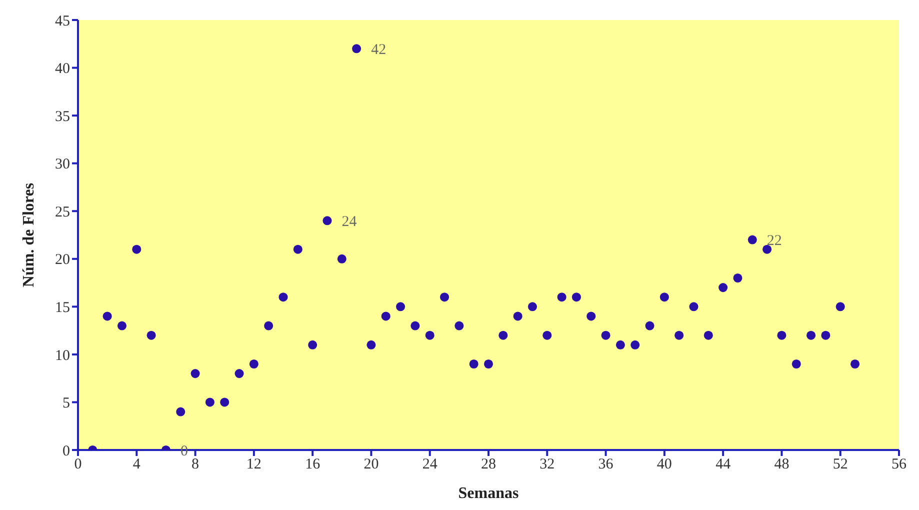 This screenshot has width=919, height=510. I want to click on x-tick-label: 0, so click(78, 464).